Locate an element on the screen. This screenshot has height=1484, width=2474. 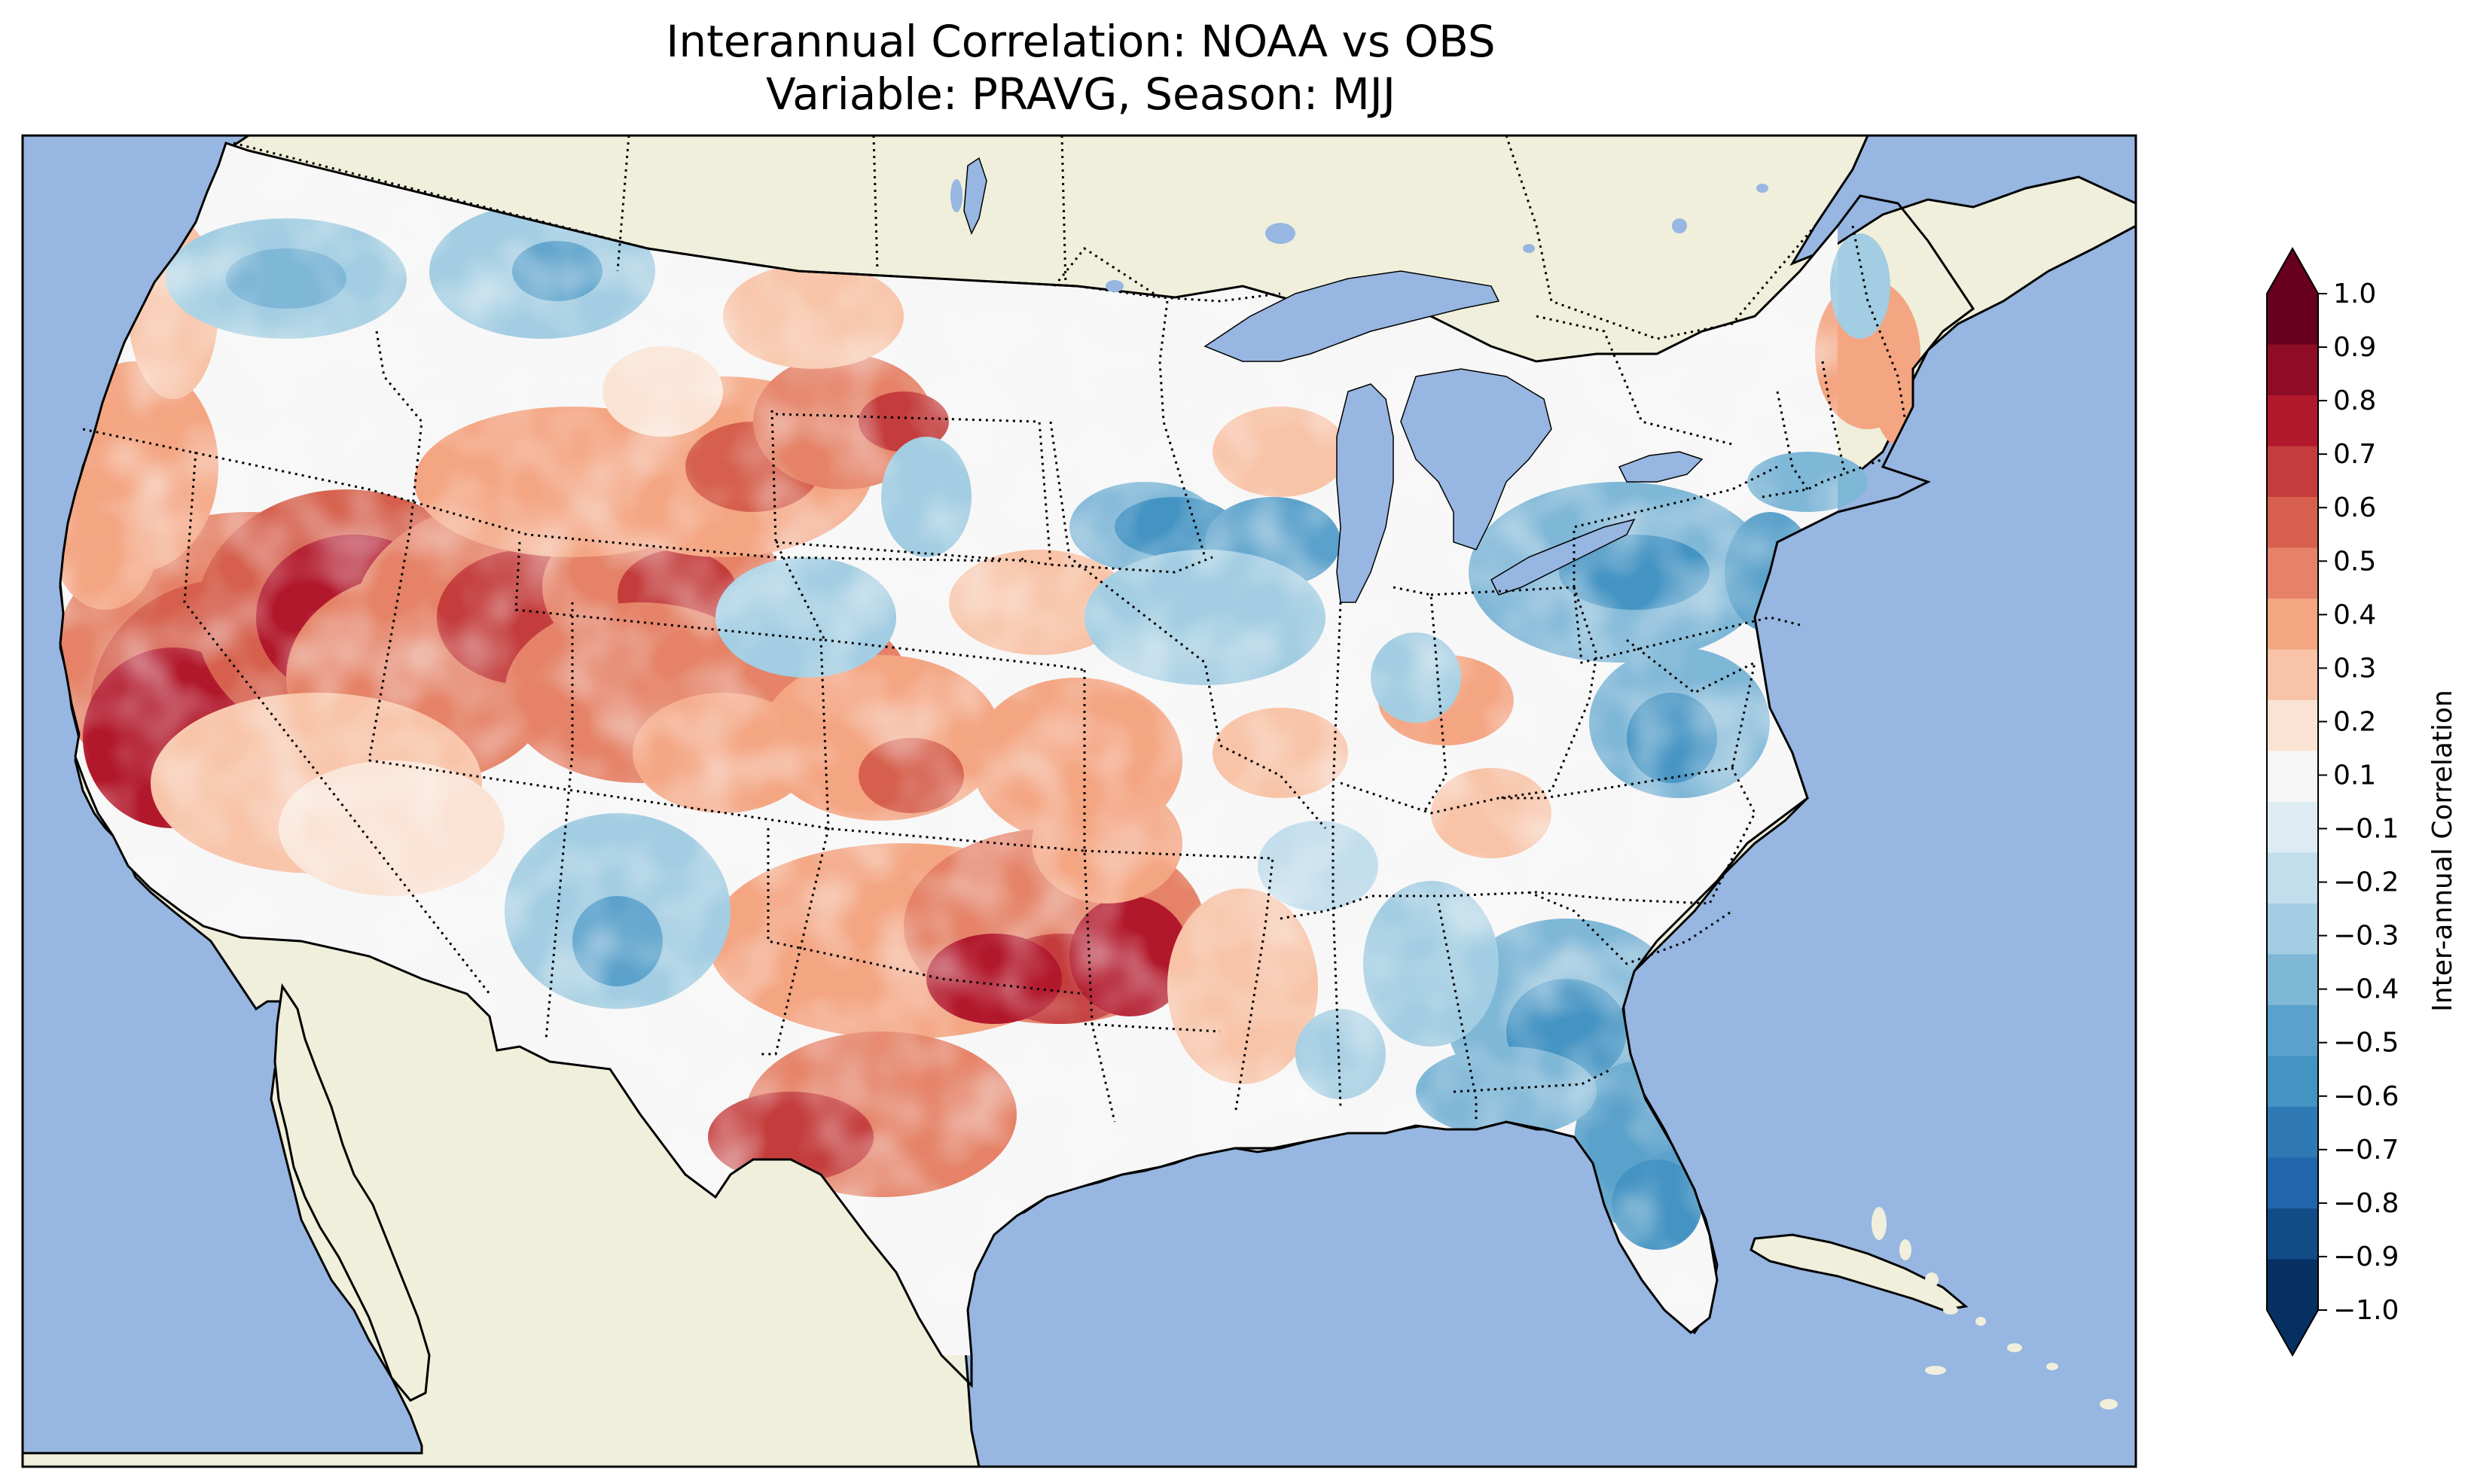
colorbar-tick-label: −1.0 is located at coordinates (2366, 1310).